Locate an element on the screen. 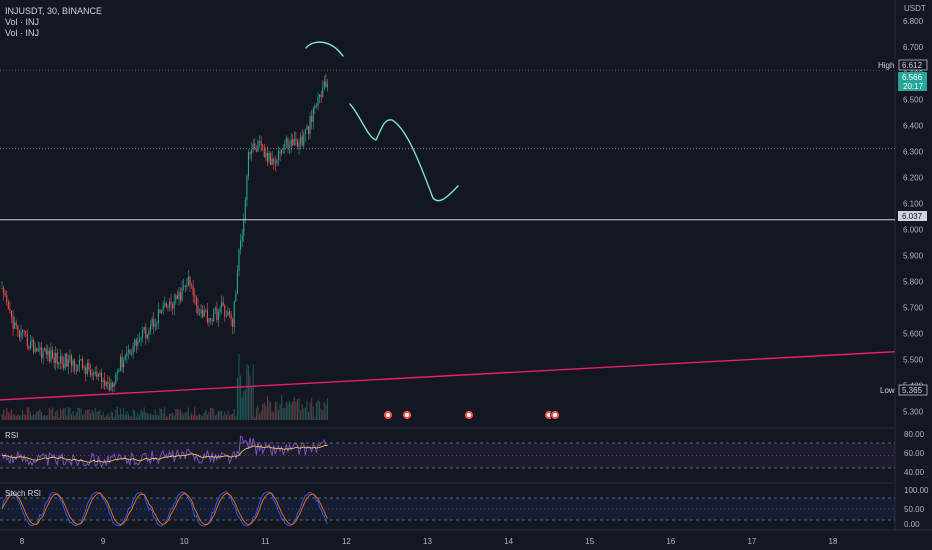  rsi-tick: 80.00 is located at coordinates (914, 434).